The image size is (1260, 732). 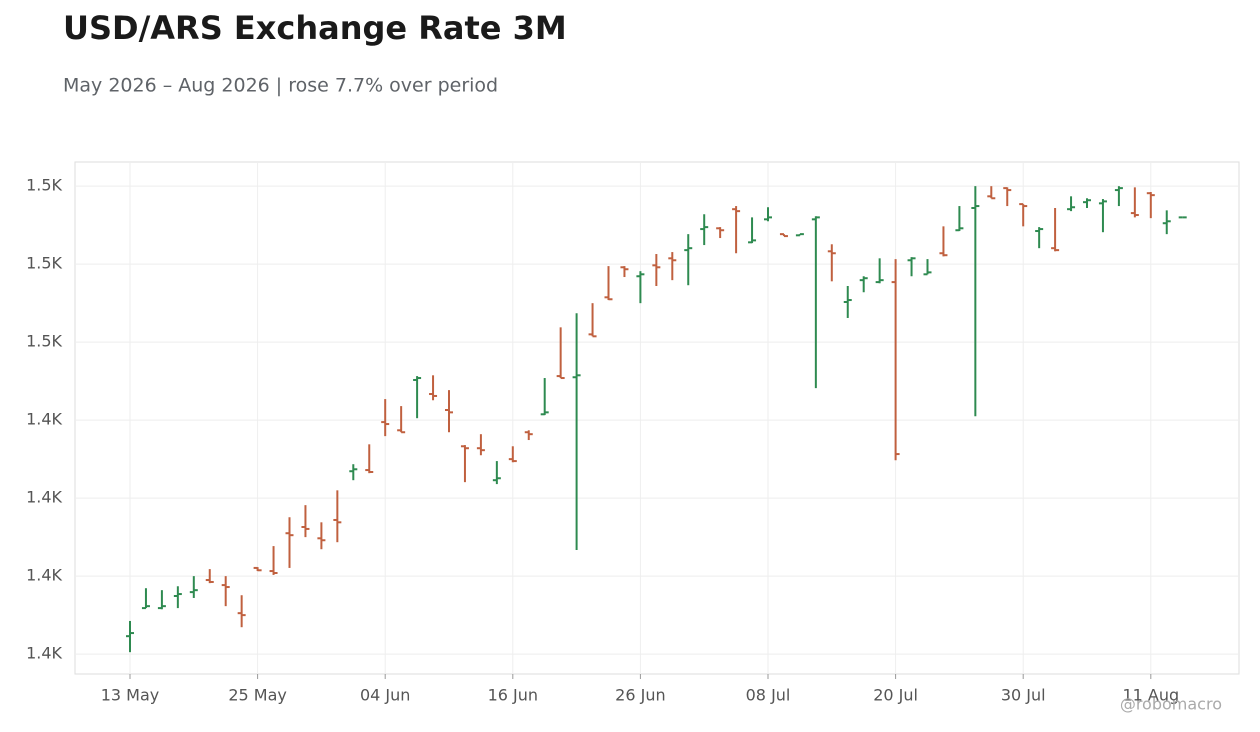 I want to click on x-tick-label: 25 May, so click(x=257, y=695).